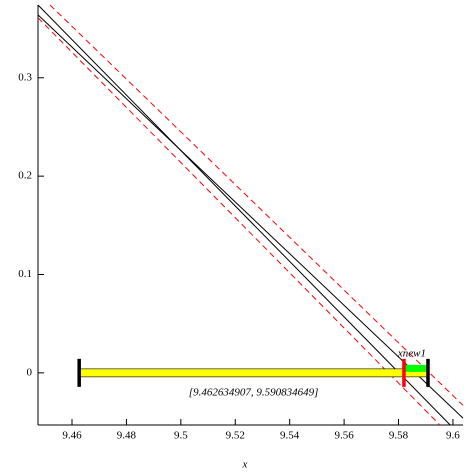 Image resolution: width=474 pixels, height=474 pixels. I want to click on y-tick-label: 0.2, so click(25, 176).